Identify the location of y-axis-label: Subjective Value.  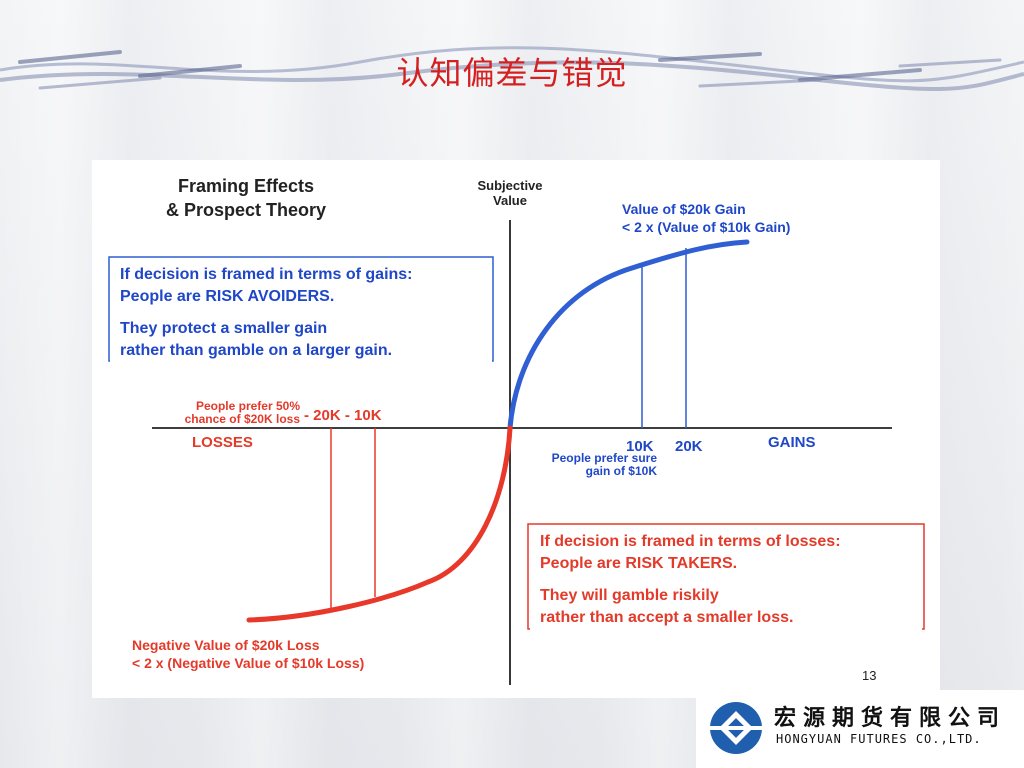
(510, 193).